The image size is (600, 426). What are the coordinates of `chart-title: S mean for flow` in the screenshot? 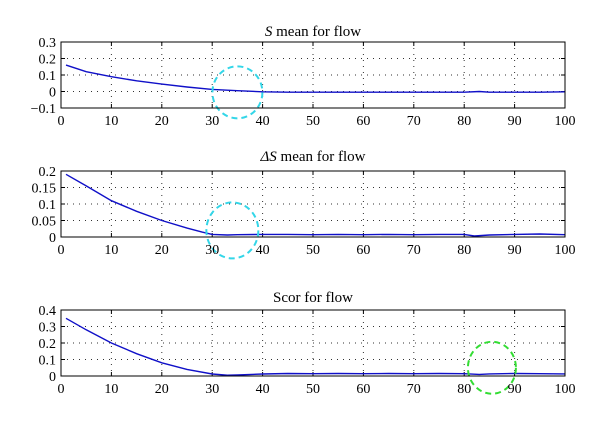 It's located at (313, 32).